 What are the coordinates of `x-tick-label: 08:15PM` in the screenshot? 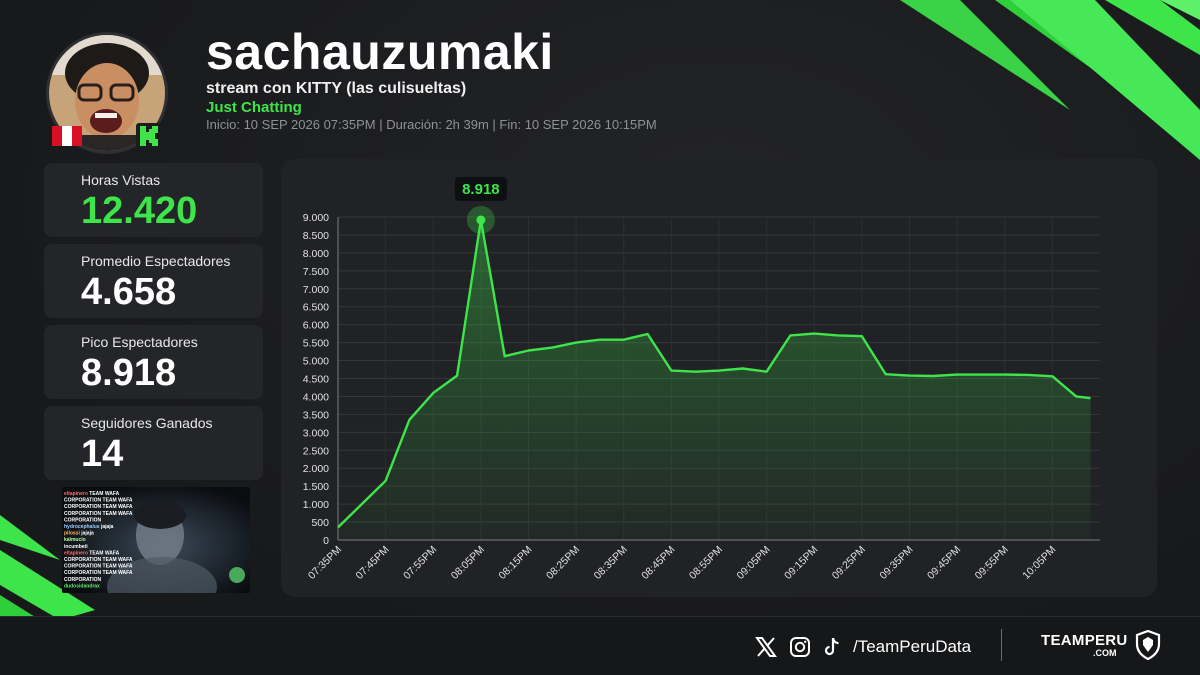 It's located at (515, 563).